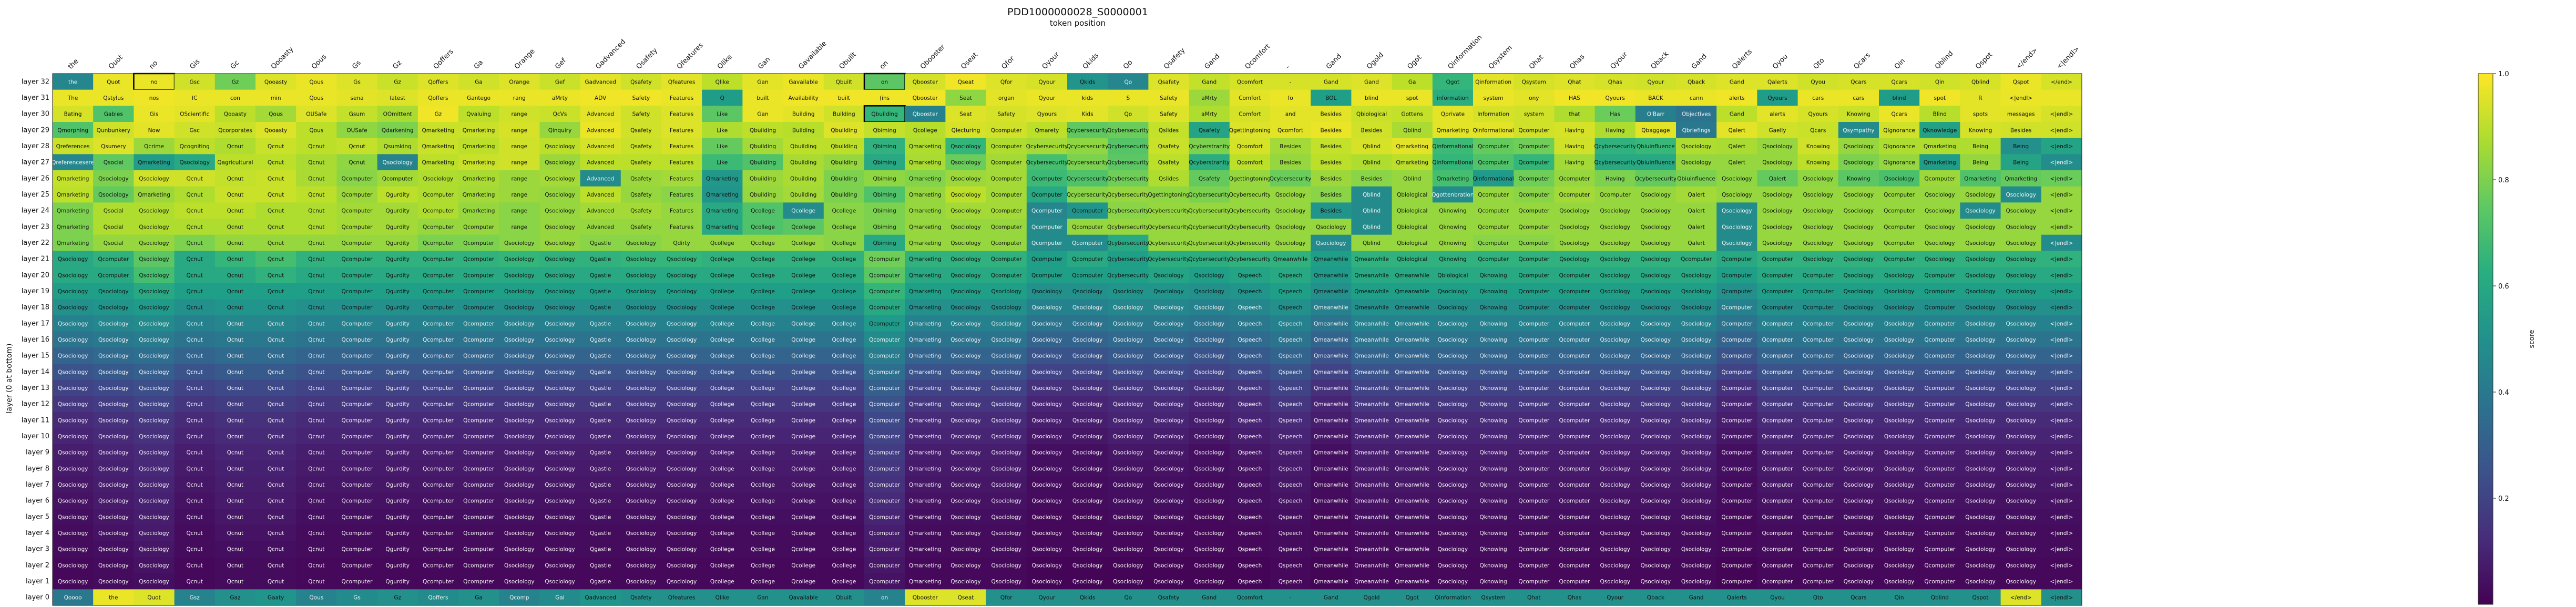  Describe the element at coordinates (1737, 130) in the screenshot. I see `heatmap-cell-label: Qalert` at that location.